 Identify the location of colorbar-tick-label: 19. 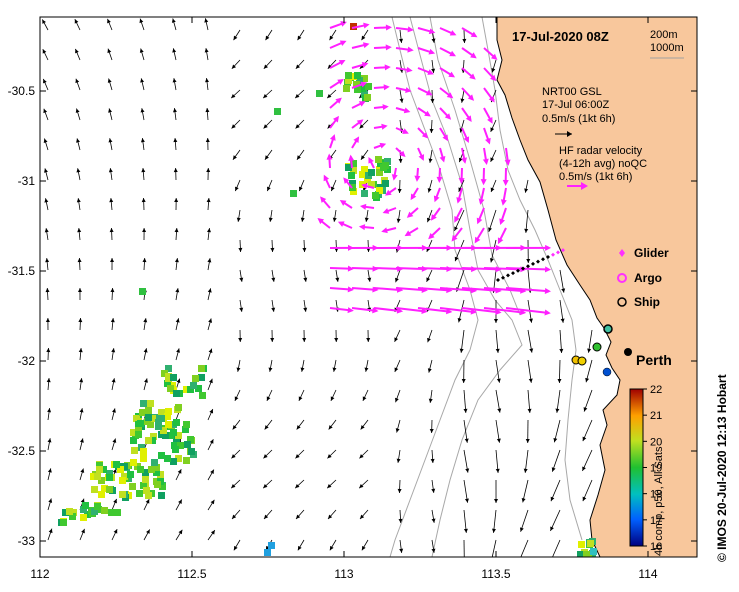
(656, 469).